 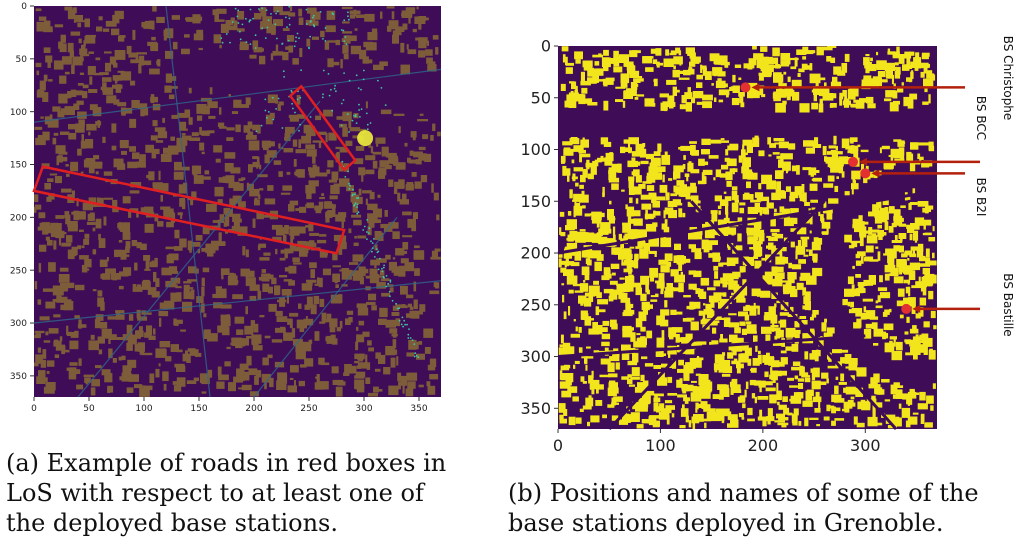 What do you see at coordinates (717, 442) in the screenshot?
I see `map-b-x-axis: 0 100 200 300` at bounding box center [717, 442].